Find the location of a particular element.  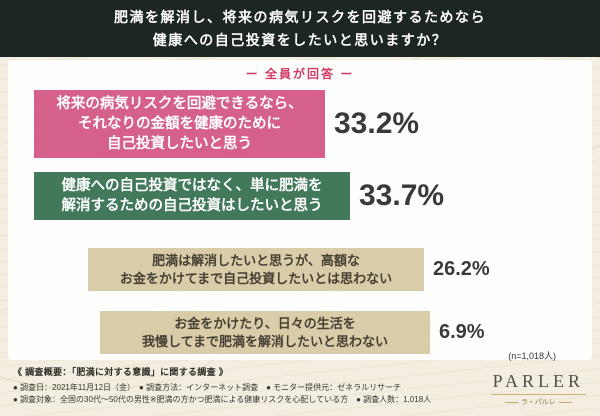

bar-label-invest-for-slimming: 健康への自己投資ではなく、単に肥満を 解消するための自己投資はしたいと思う is located at coordinates (192, 196).